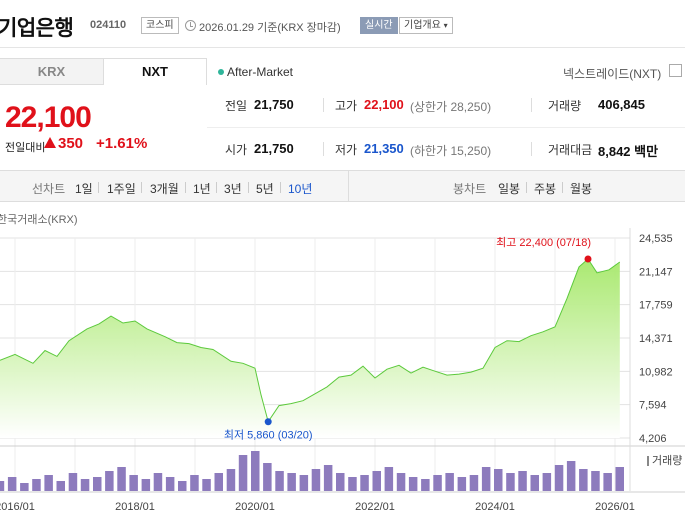 Image resolution: width=685 pixels, height=523 pixels. What do you see at coordinates (675, 70) in the screenshot?
I see `nxt-toggle-checkbox` at bounding box center [675, 70].